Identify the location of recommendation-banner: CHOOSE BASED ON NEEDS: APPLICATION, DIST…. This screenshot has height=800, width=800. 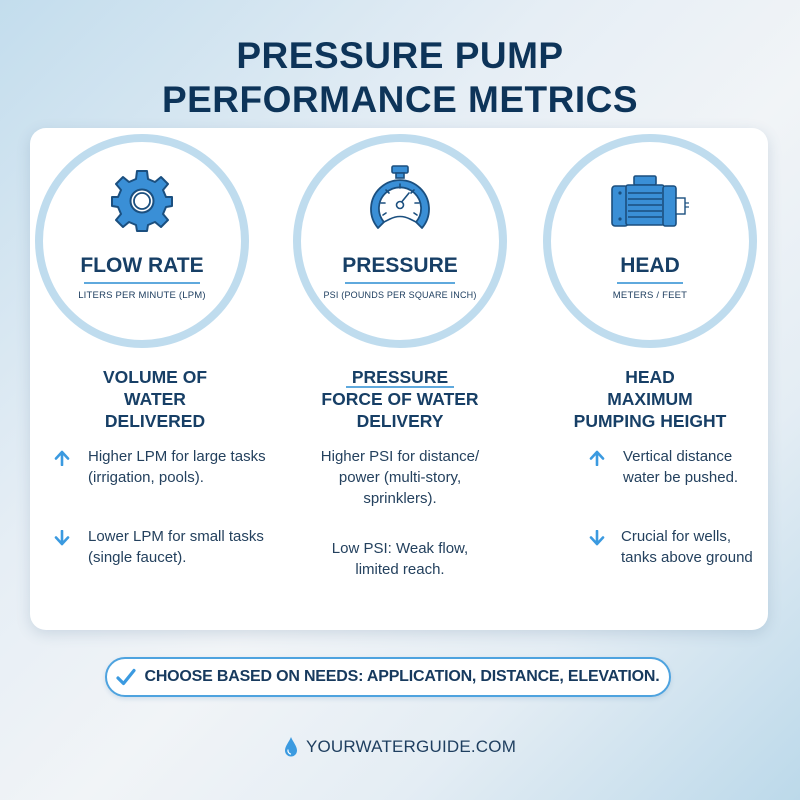
(388, 677).